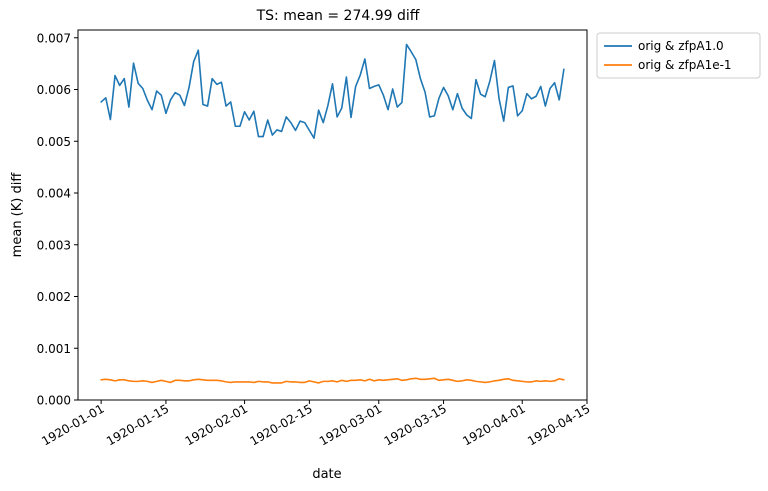  What do you see at coordinates (280, 424) in the screenshot?
I see `x-tick-label: 1920-02-15` at bounding box center [280, 424].